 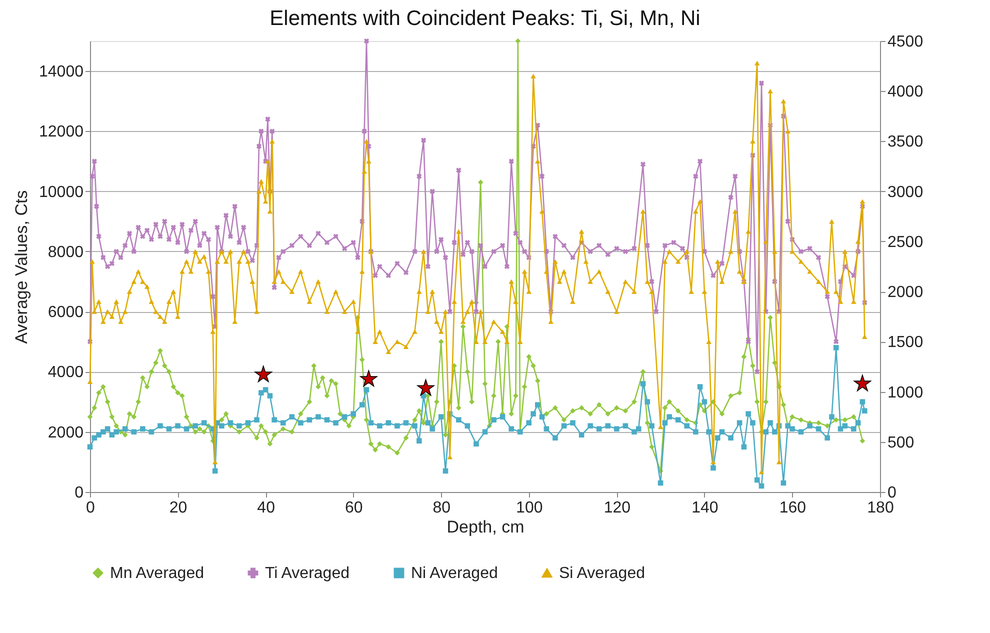 What do you see at coordinates (66, 433) in the screenshot?
I see `y-tick-label: 2000` at bounding box center [66, 433].